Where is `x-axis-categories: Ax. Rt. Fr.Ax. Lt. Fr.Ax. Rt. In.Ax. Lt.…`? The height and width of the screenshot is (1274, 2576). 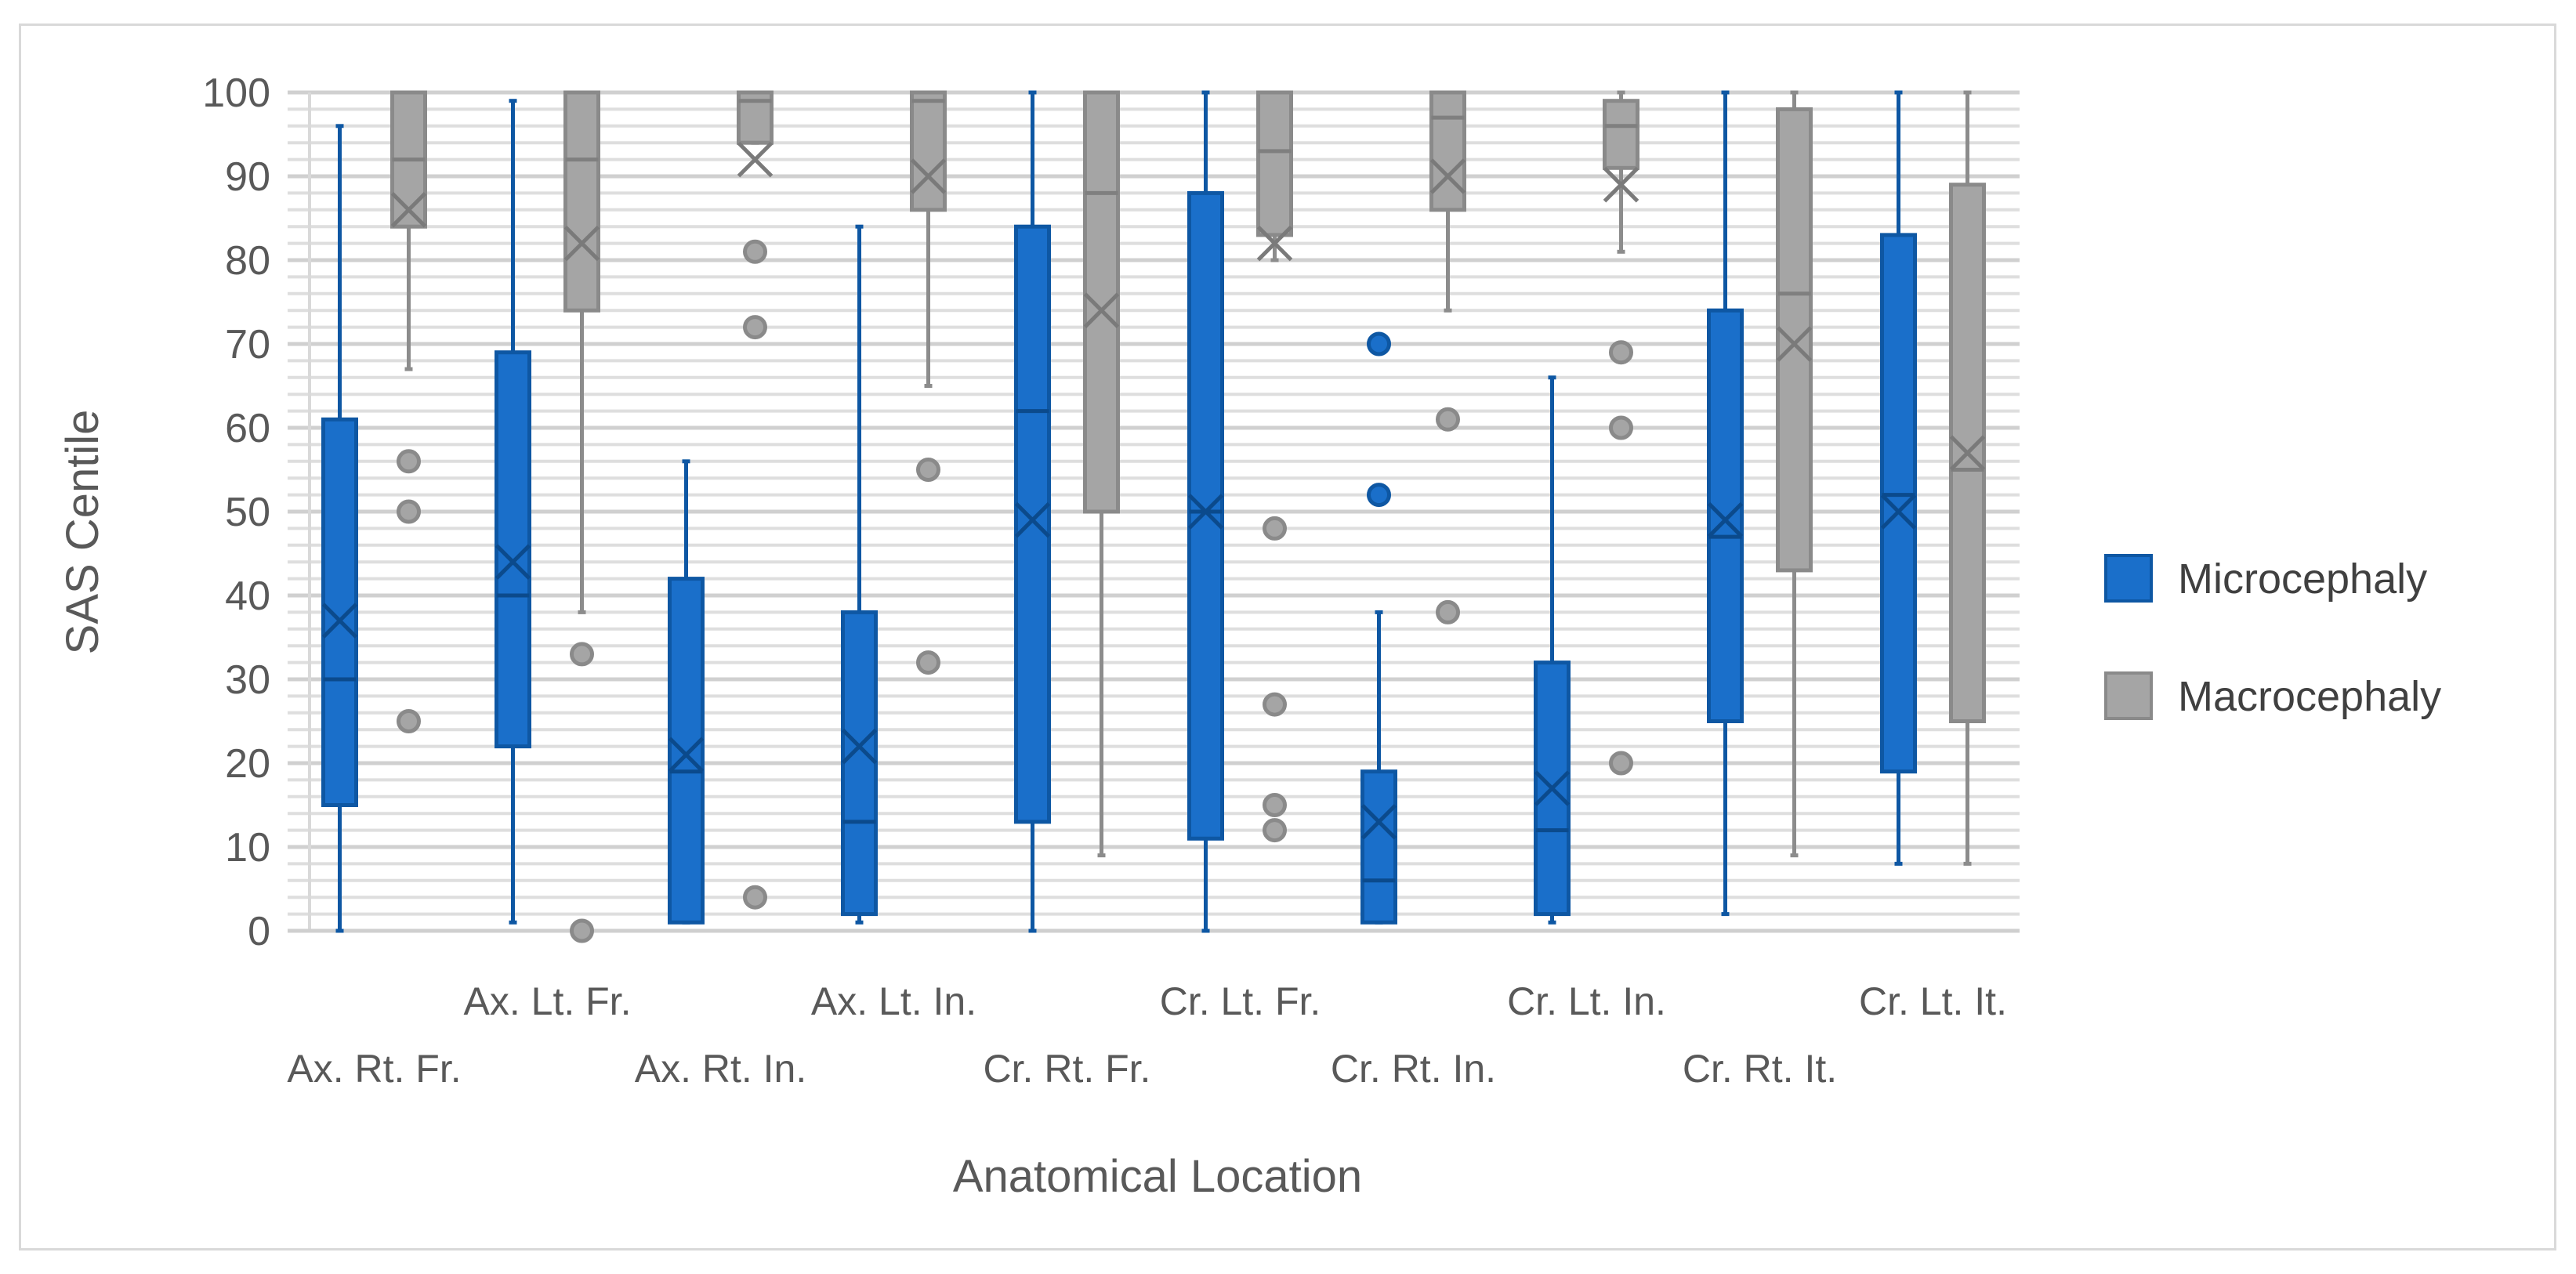 x-axis-categories: Ax. Rt. Fr.Ax. Lt. Fr.Ax. Rt. In.Ax. Lt.… is located at coordinates (1147, 1035).